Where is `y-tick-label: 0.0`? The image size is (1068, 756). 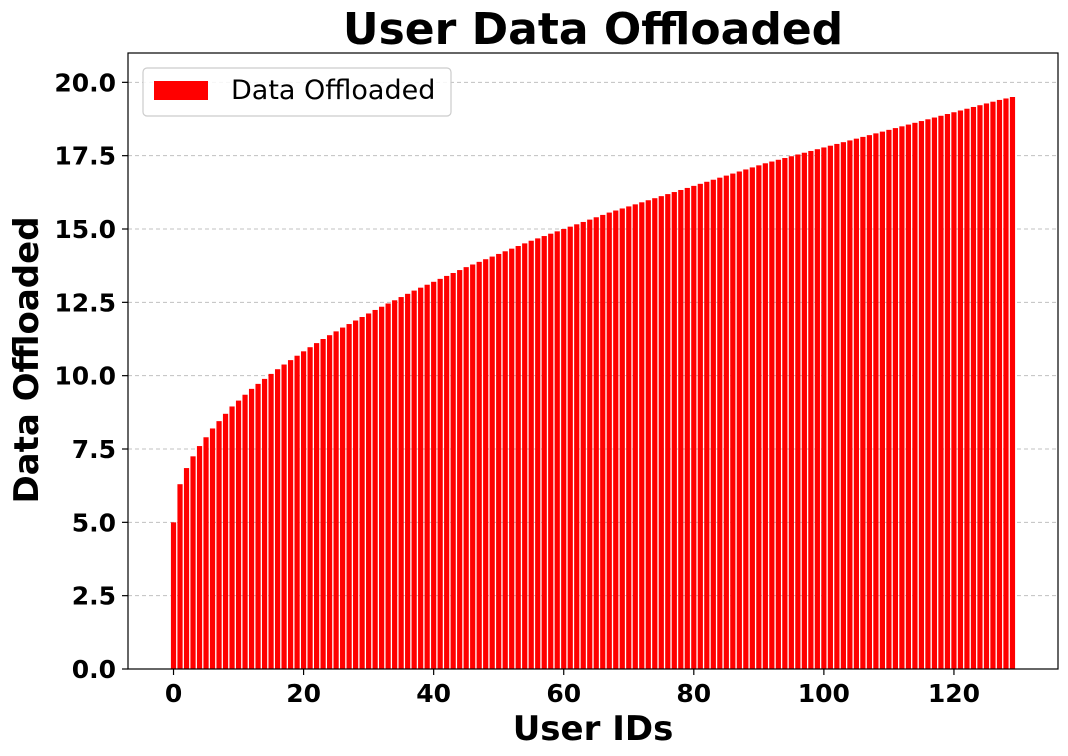 y-tick-label: 0.0 is located at coordinates (94, 669).